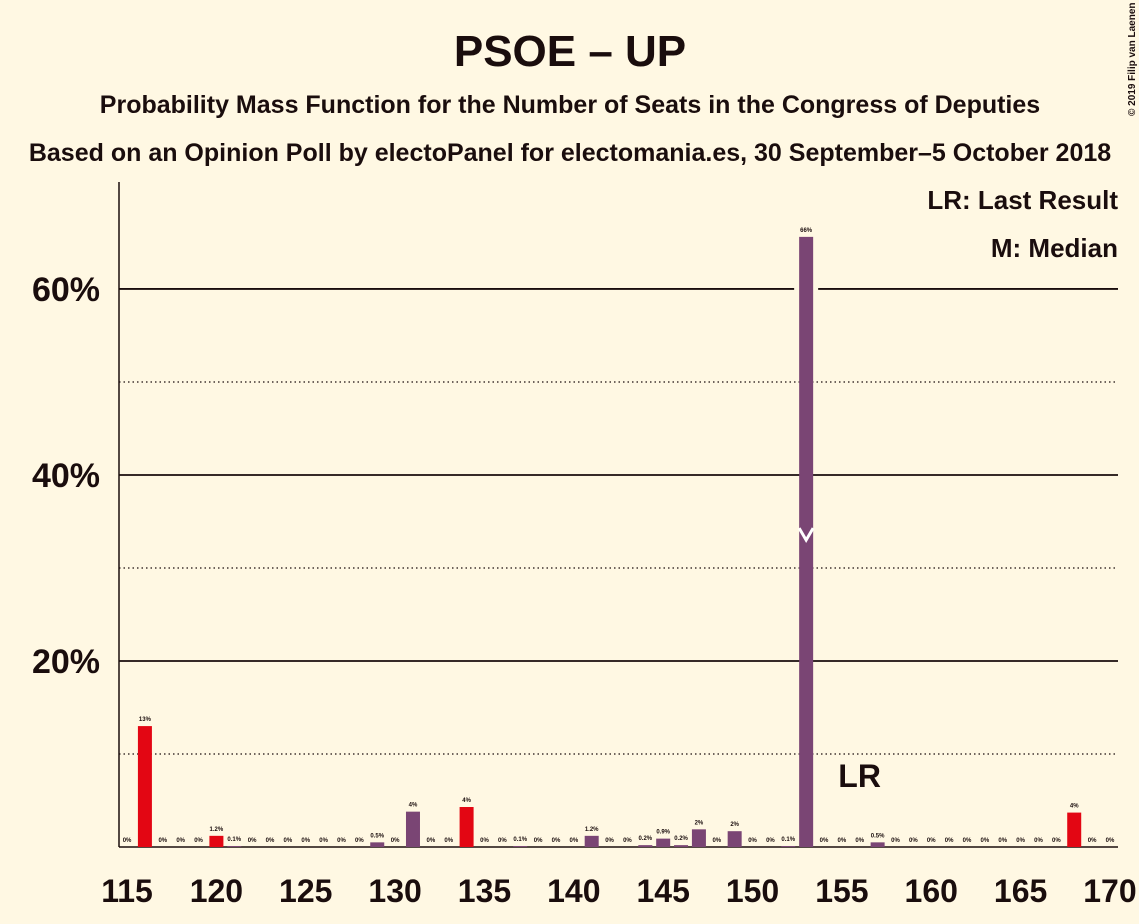 This screenshot has width=1139, height=924. Describe the element at coordinates (573, 891) in the screenshot. I see `x-tick-label: 140` at that location.